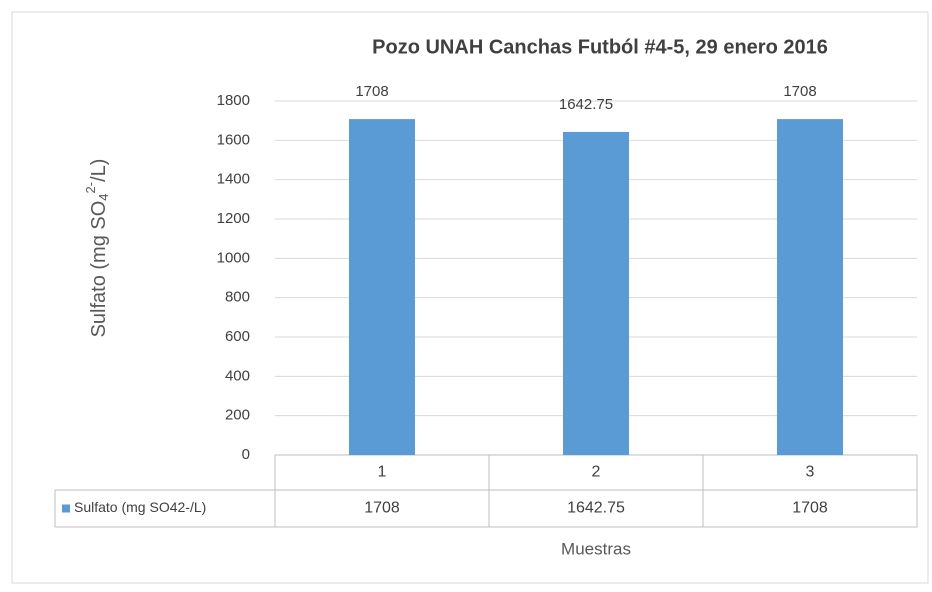  What do you see at coordinates (90, 188) in the screenshot?
I see `y-label-sup: 2-` at bounding box center [90, 188].